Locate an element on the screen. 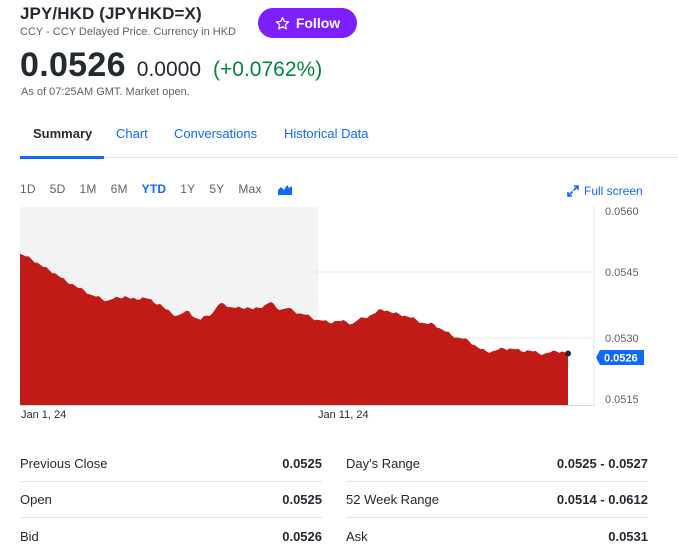 The image size is (678, 554). stat-value: 0.0514 - 0.0612 is located at coordinates (602, 499).